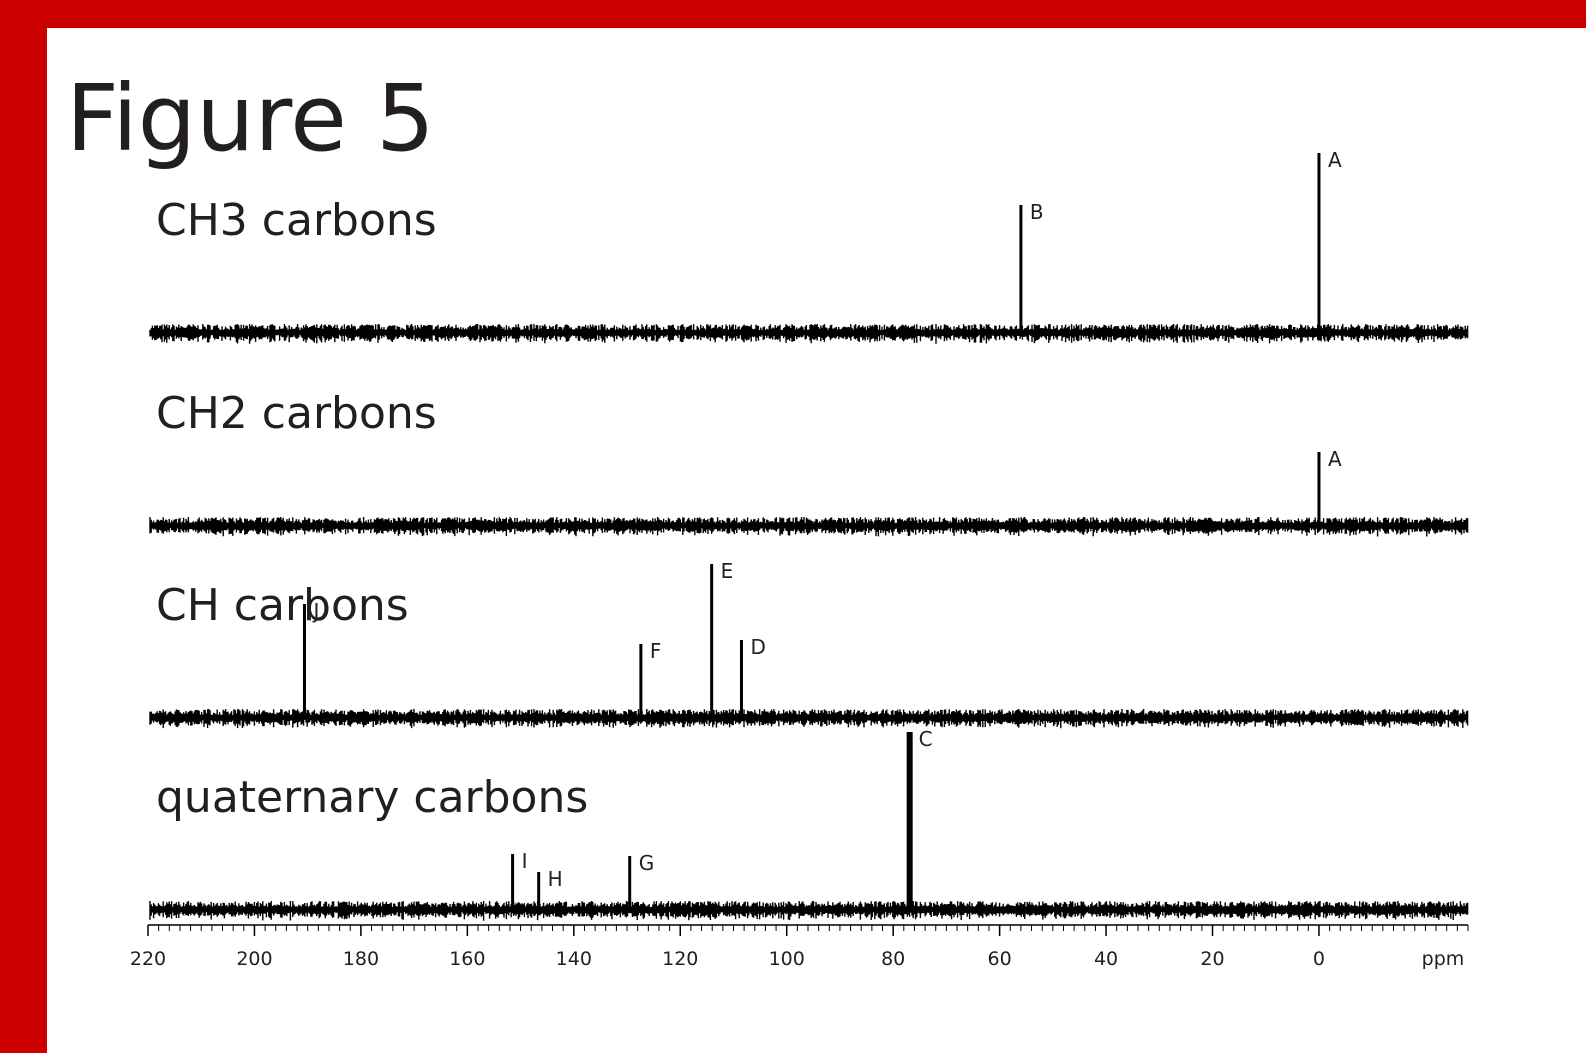  What do you see at coordinates (647, 863) in the screenshot?
I see `peak-label: G` at bounding box center [647, 863].